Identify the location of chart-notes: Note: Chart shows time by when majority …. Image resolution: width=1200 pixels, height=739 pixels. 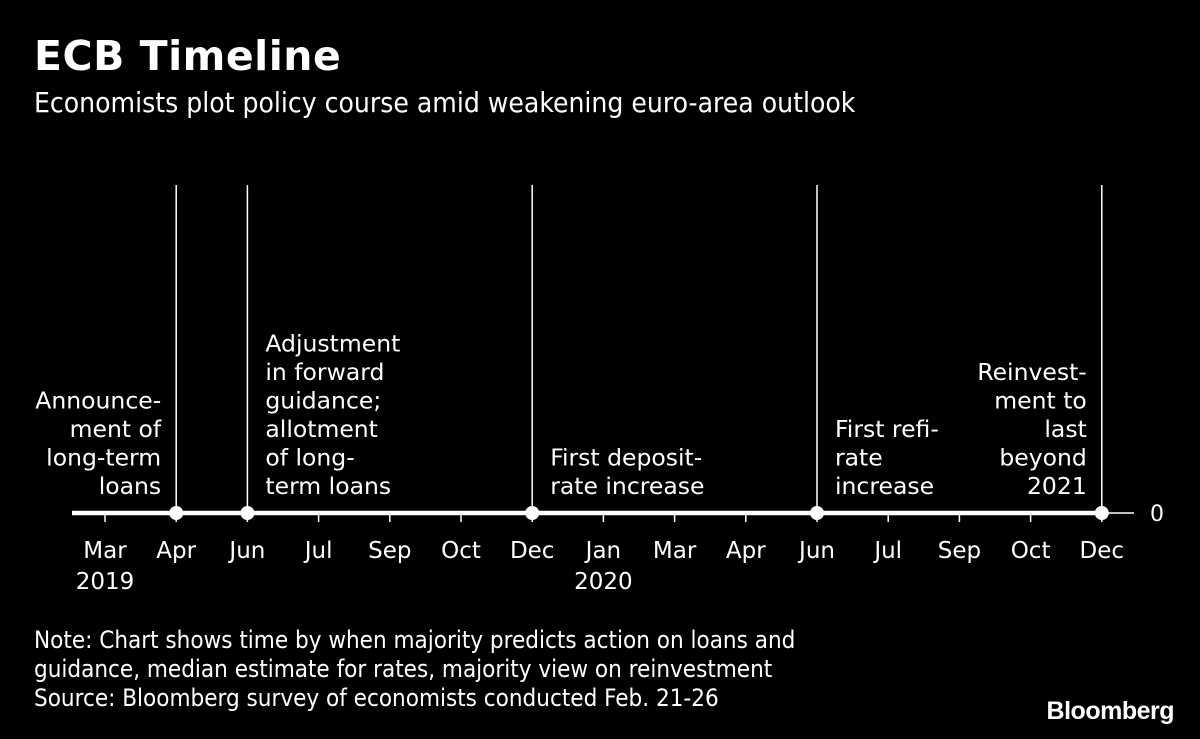
(414, 669).